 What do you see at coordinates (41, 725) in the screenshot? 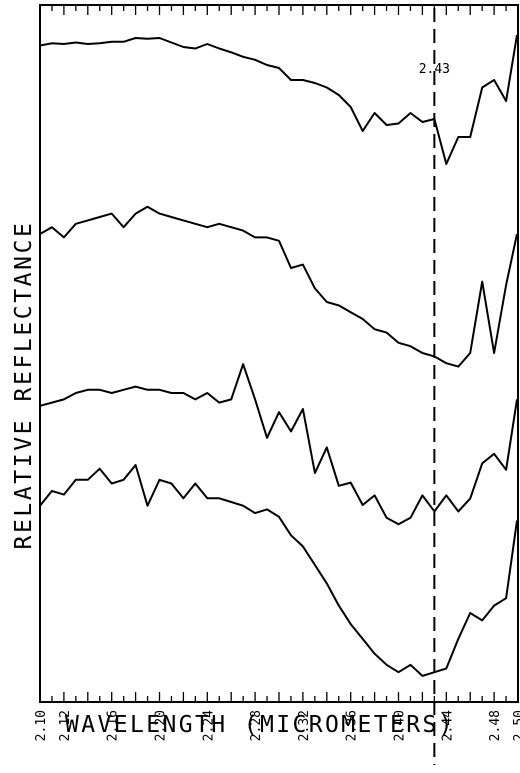
I see `x-tick-label: 2.10` at bounding box center [41, 725].